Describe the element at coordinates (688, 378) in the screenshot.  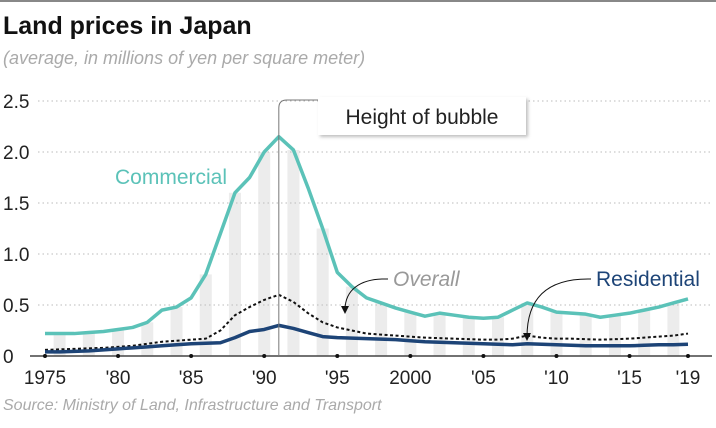
I see `x-tick-label: '19` at that location.